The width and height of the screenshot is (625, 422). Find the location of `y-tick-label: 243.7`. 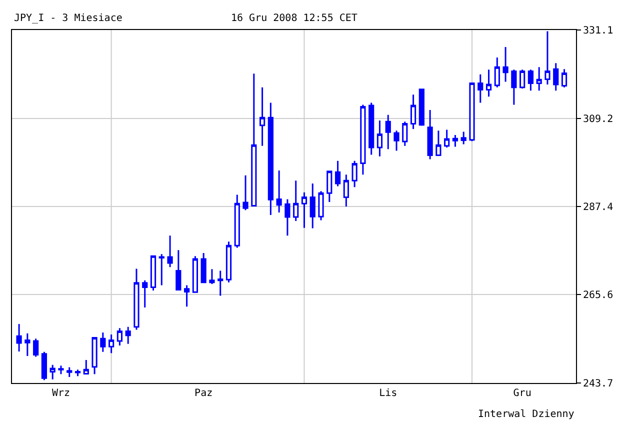

y-tick-label: 243.7 is located at coordinates (598, 384).